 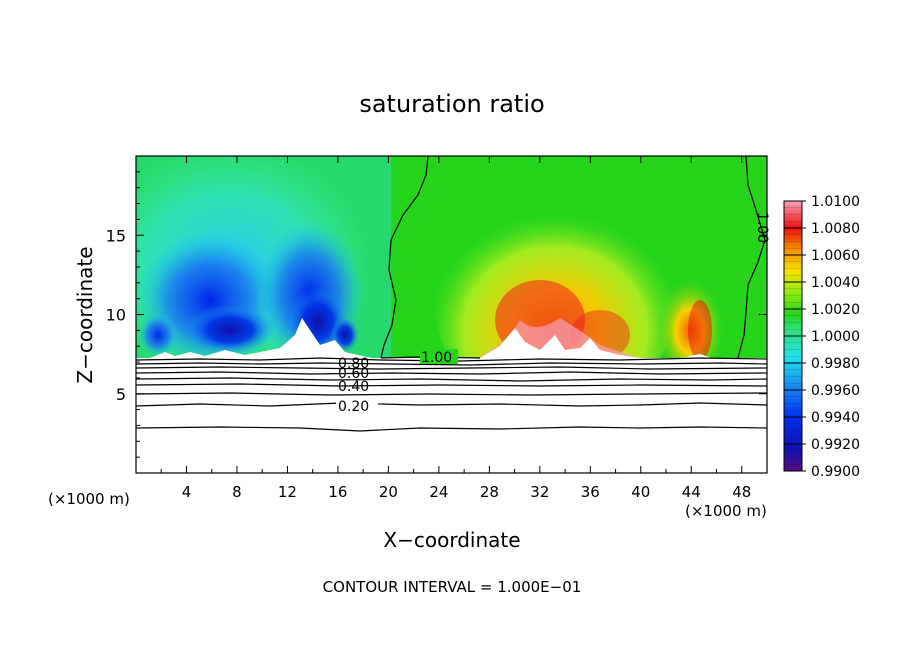 What do you see at coordinates (187, 492) in the screenshot?
I see `x-tick-label: 4` at bounding box center [187, 492].